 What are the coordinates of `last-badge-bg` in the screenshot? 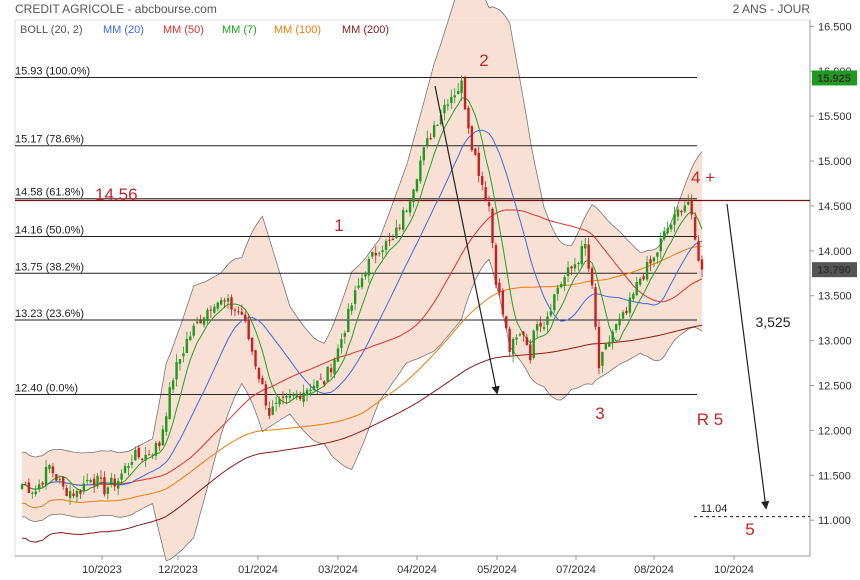 It's located at (834, 270).